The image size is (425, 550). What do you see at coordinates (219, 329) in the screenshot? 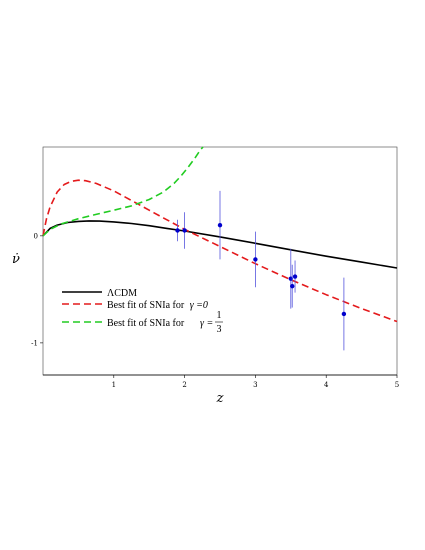
I see `legend-fraction-denominator: 3` at bounding box center [219, 329].